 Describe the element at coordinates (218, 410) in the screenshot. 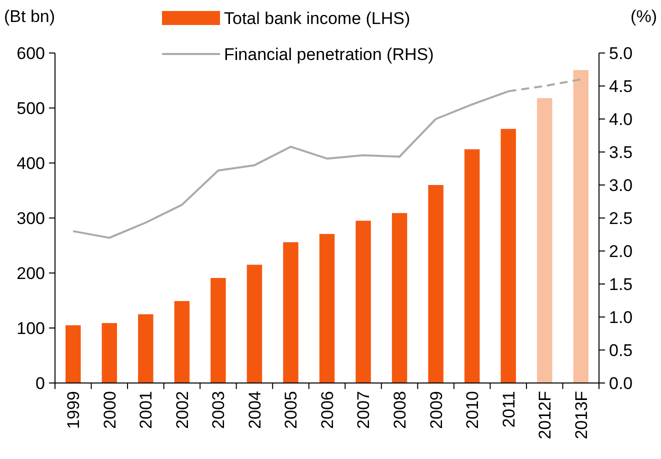

I see `x-tick-label: 2003` at that location.